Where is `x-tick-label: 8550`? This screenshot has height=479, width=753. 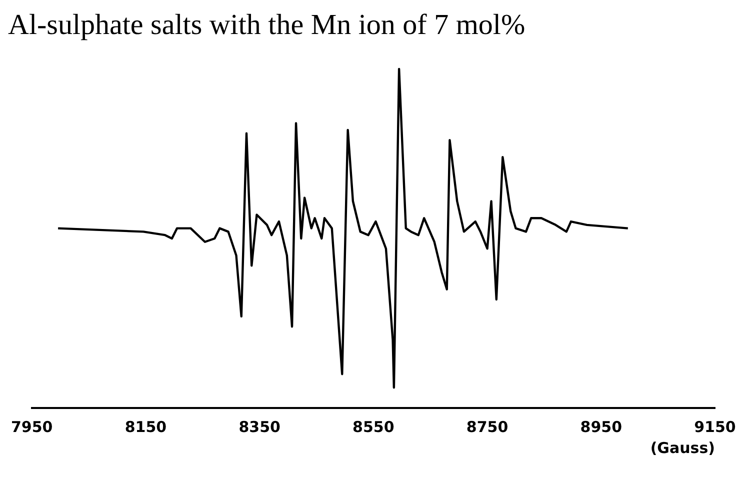 x-tick-label: 8550 is located at coordinates (373, 427).